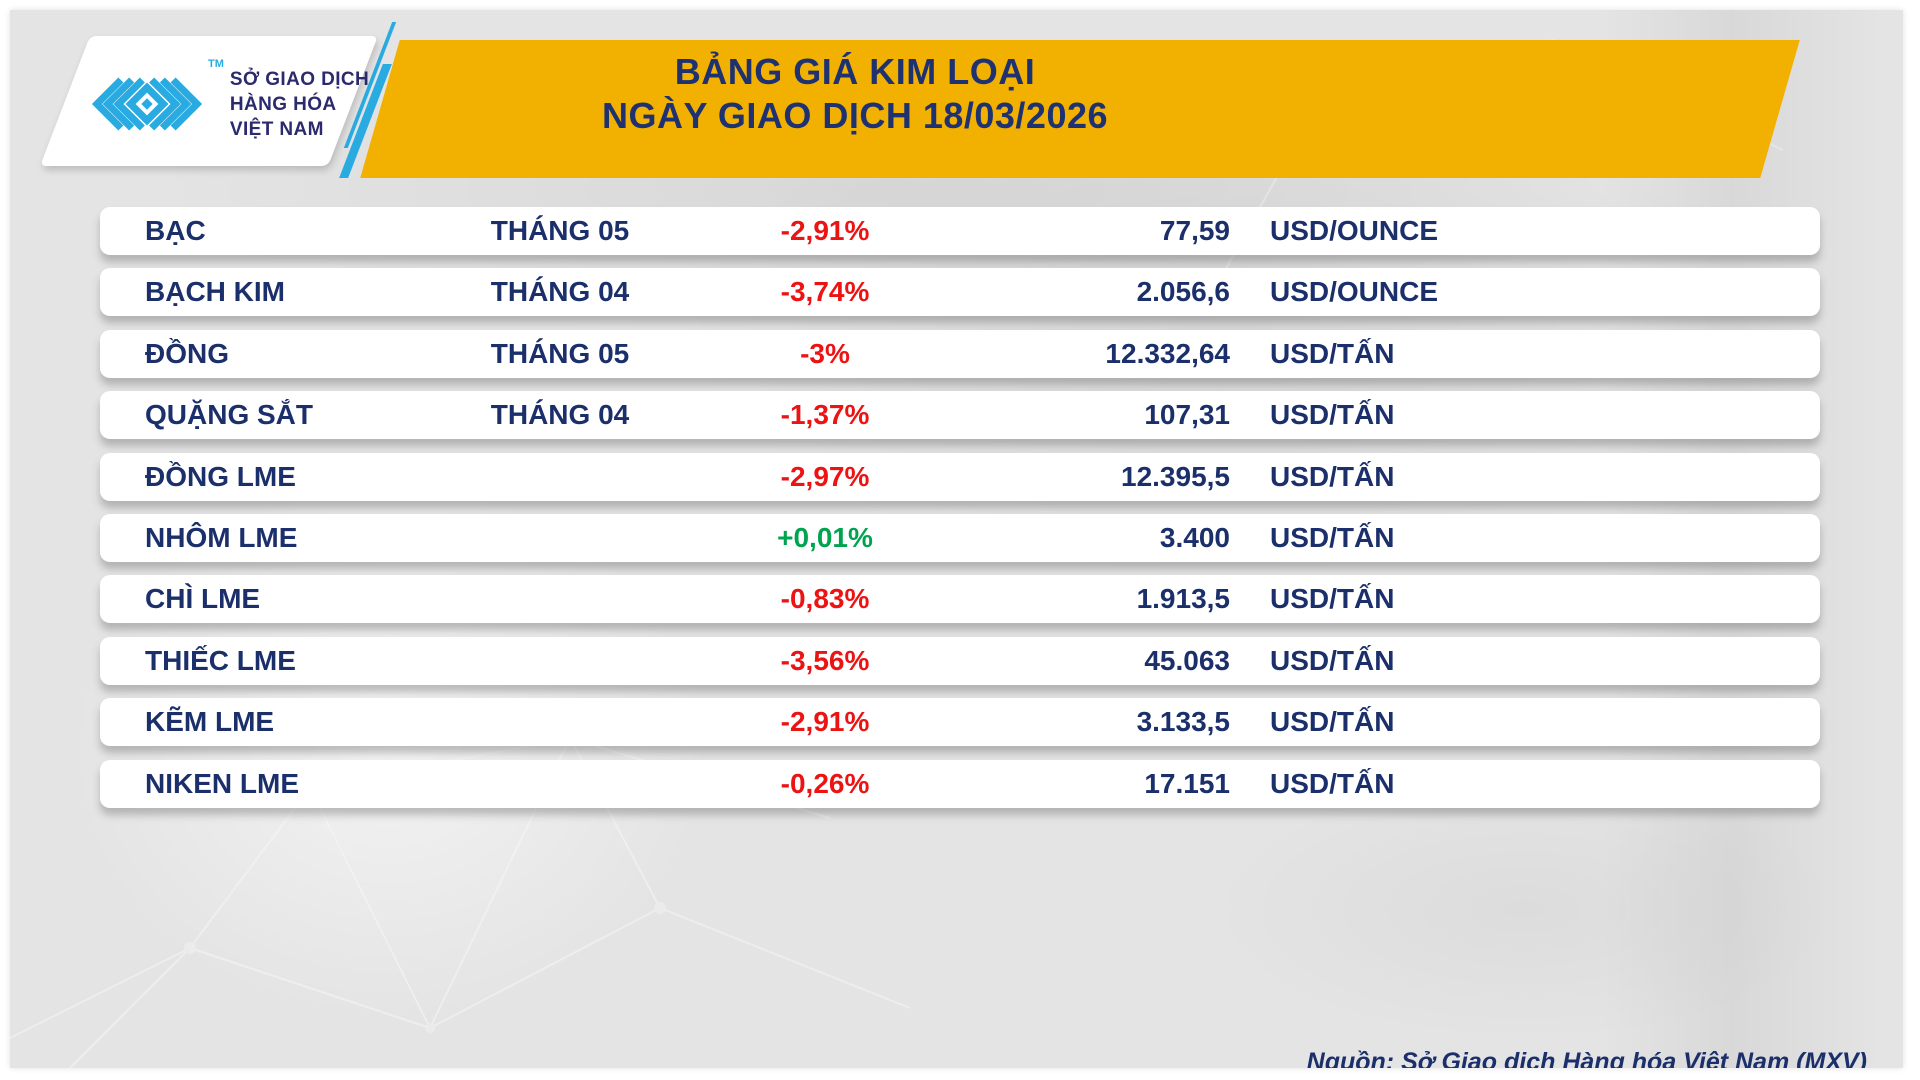 This screenshot has width=1920, height=1080. I want to click on price-value: 3.133,5, so click(1183, 722).